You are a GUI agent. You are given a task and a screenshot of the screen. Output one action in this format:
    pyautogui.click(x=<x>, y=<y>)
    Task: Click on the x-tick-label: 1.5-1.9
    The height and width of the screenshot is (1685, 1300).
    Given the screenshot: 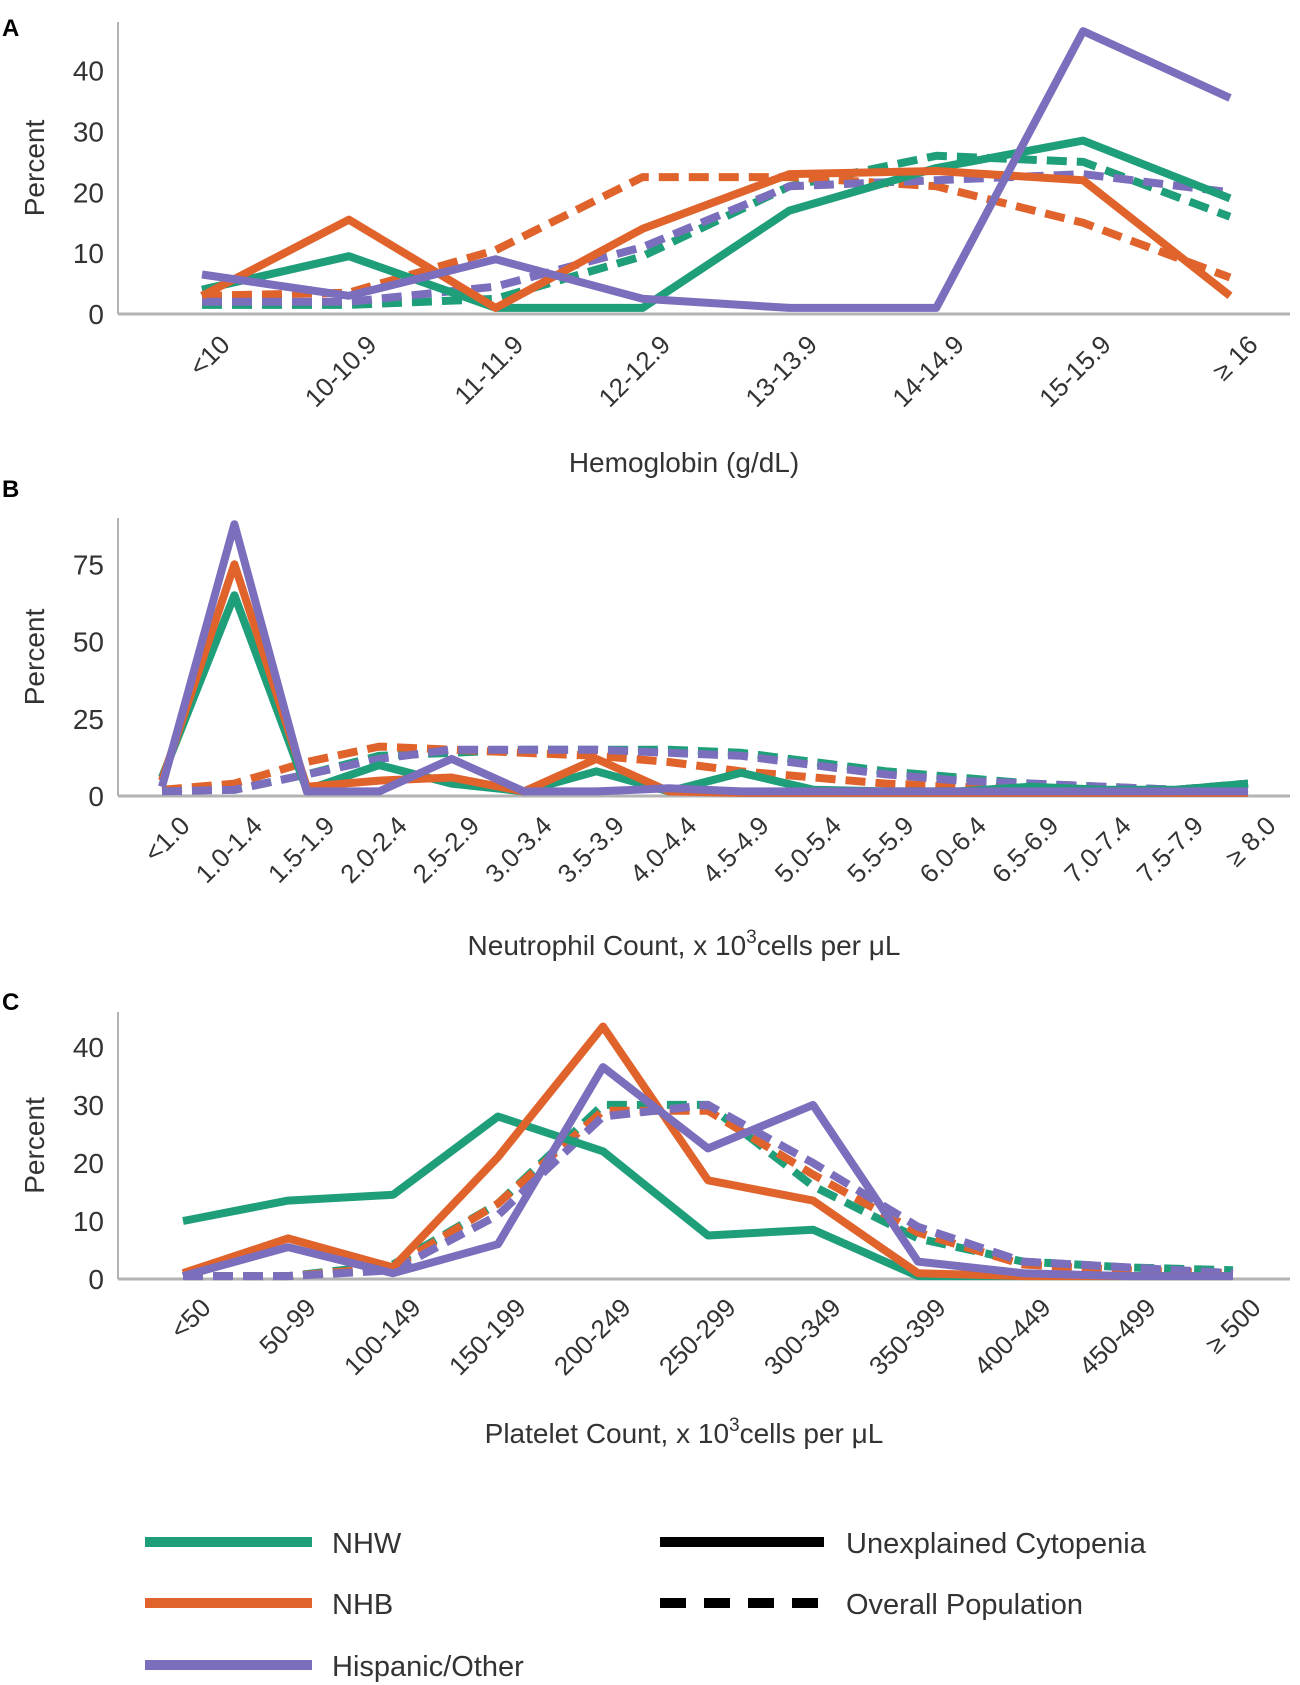 What is the action you would take?
    pyautogui.click(x=301, y=849)
    